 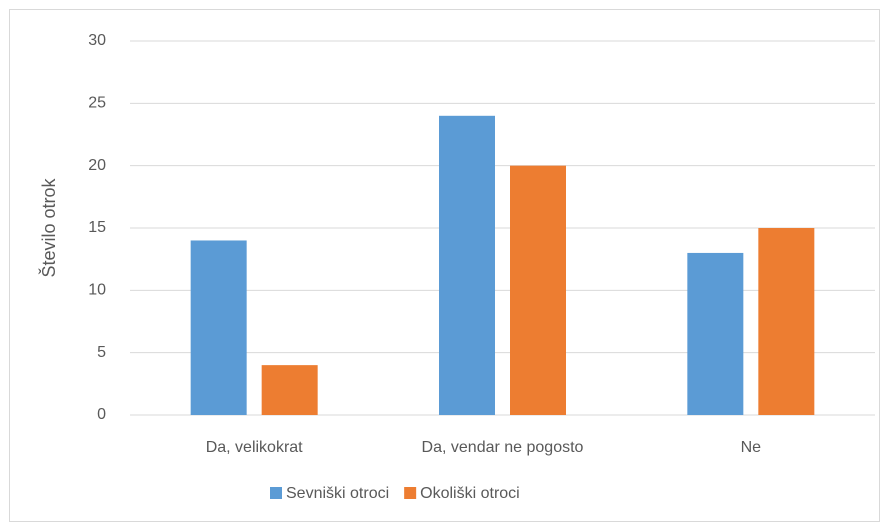 What do you see at coordinates (751, 447) in the screenshot?
I see `x-tick-label: Ne` at bounding box center [751, 447].